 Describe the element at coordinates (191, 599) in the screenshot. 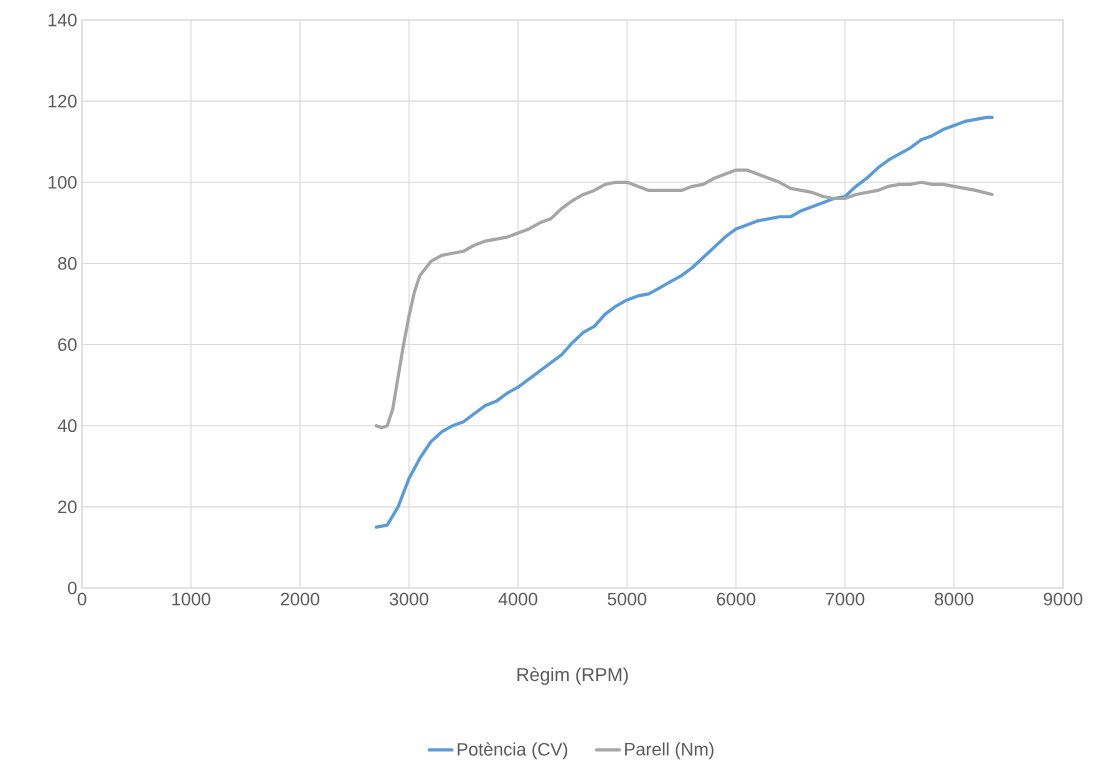

I see `x-tick-label: 1000` at that location.